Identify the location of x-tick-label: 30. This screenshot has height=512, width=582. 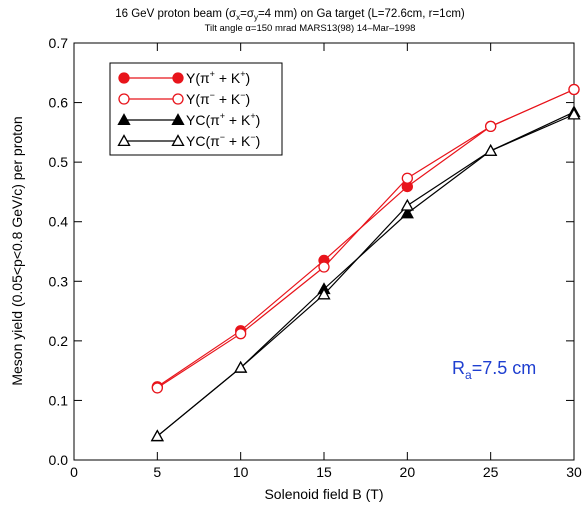
(574, 472).